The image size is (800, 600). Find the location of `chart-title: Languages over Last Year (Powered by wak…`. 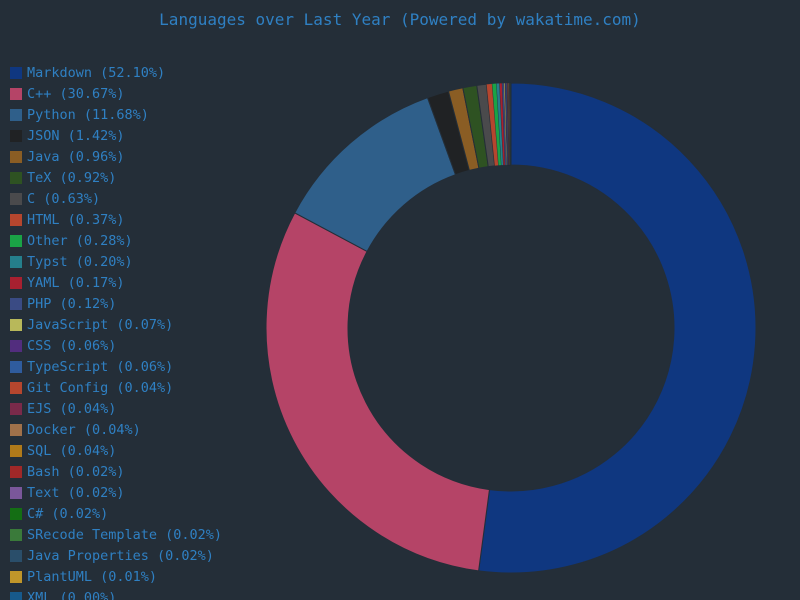

chart-title: Languages over Last Year (Powered by wak… is located at coordinates (400, 19).